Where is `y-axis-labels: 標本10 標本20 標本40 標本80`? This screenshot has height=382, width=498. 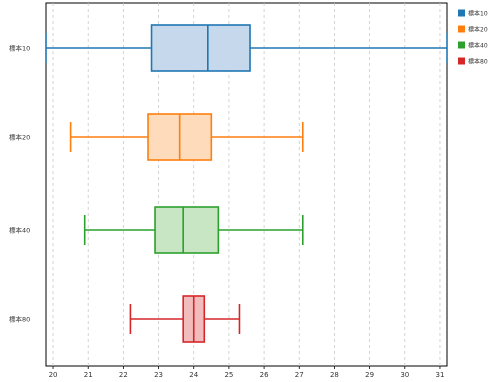
y-axis-labels: 標本10 標本20 標本40 標本80 is located at coordinates (19, 184).